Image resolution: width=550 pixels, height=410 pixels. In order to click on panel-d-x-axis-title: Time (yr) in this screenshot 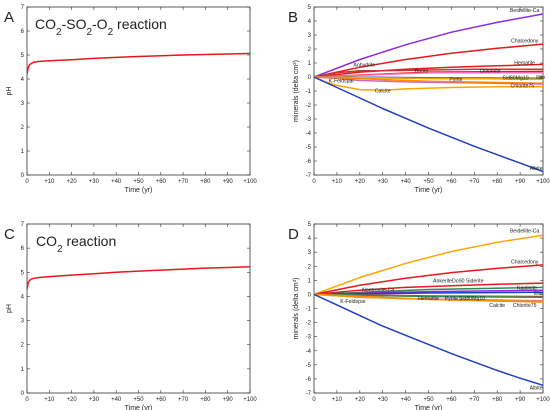, I will do `click(429, 407)`.